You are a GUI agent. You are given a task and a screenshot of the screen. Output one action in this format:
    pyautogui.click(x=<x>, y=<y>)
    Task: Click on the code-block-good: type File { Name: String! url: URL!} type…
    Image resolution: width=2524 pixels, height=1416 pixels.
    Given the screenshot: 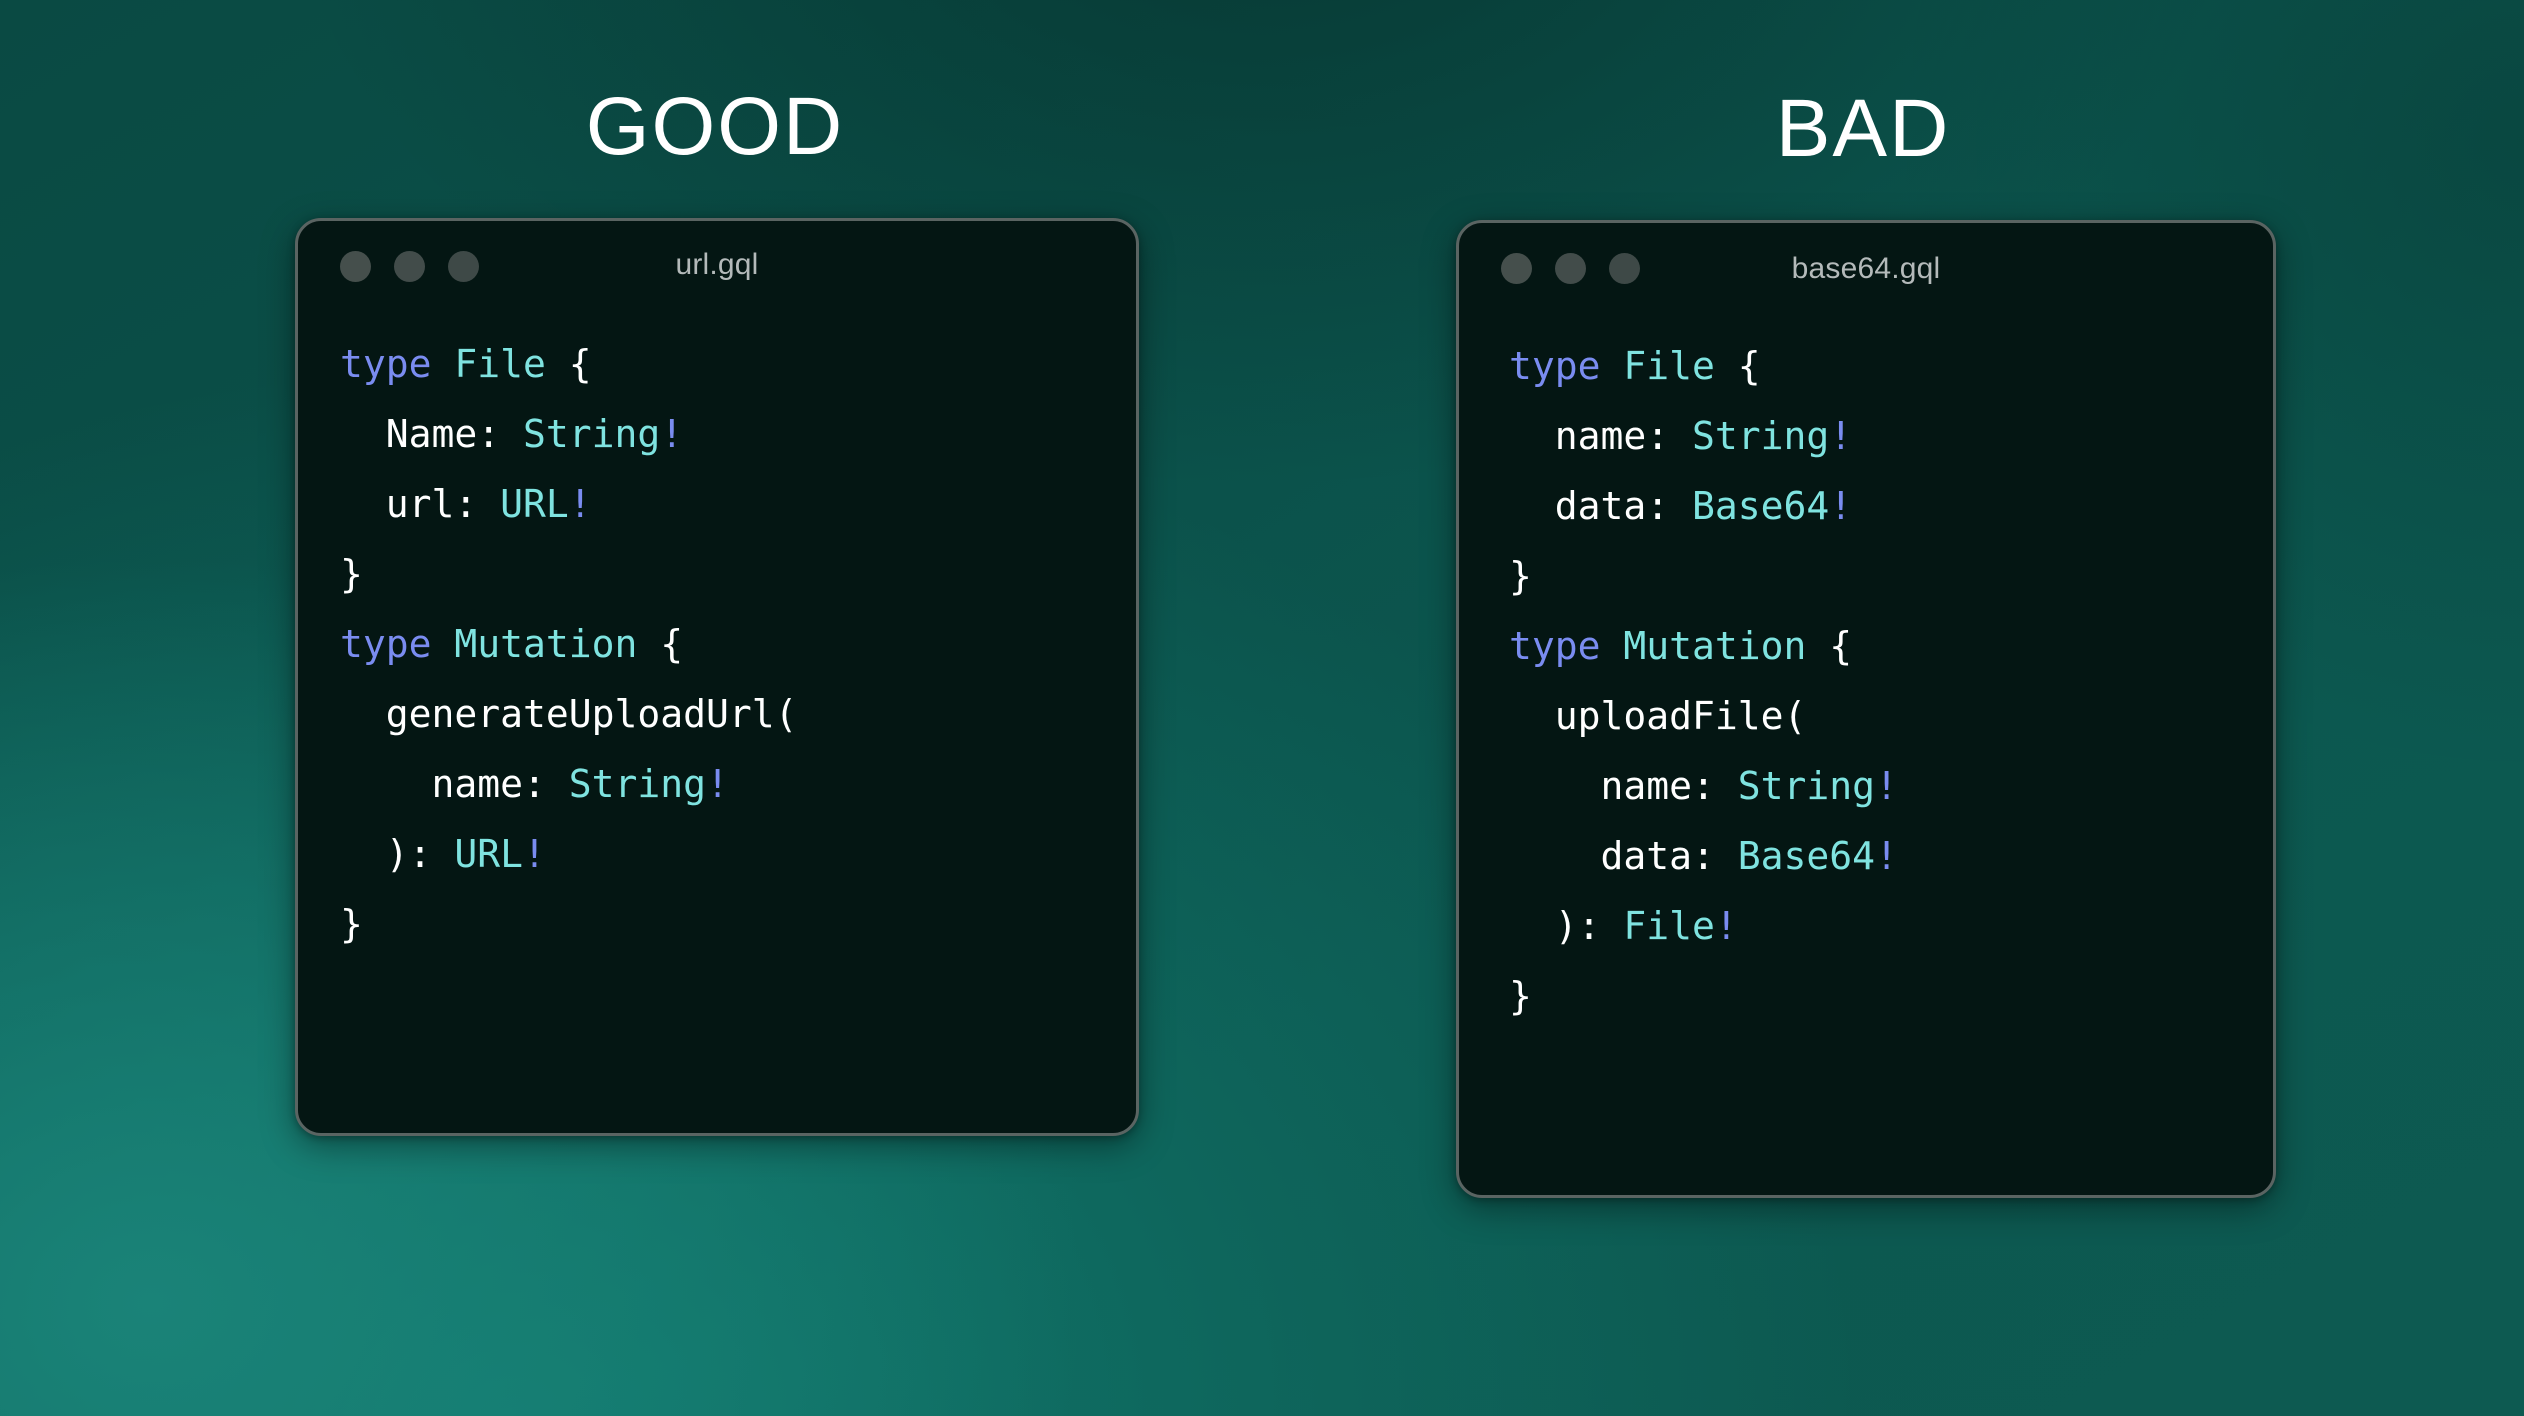 What is the action you would take?
    pyautogui.click(x=738, y=644)
    